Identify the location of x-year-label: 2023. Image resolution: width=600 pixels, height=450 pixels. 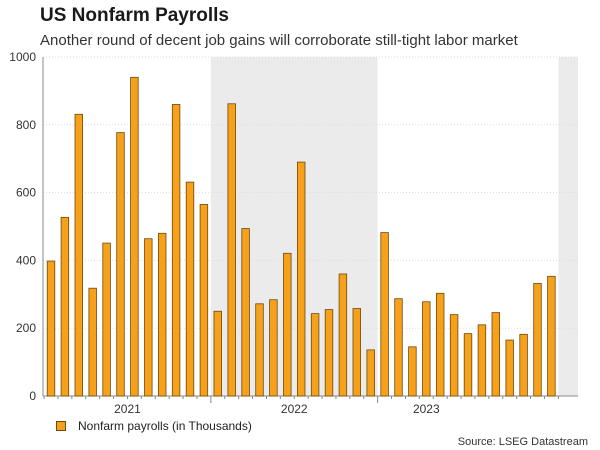
(426, 409).